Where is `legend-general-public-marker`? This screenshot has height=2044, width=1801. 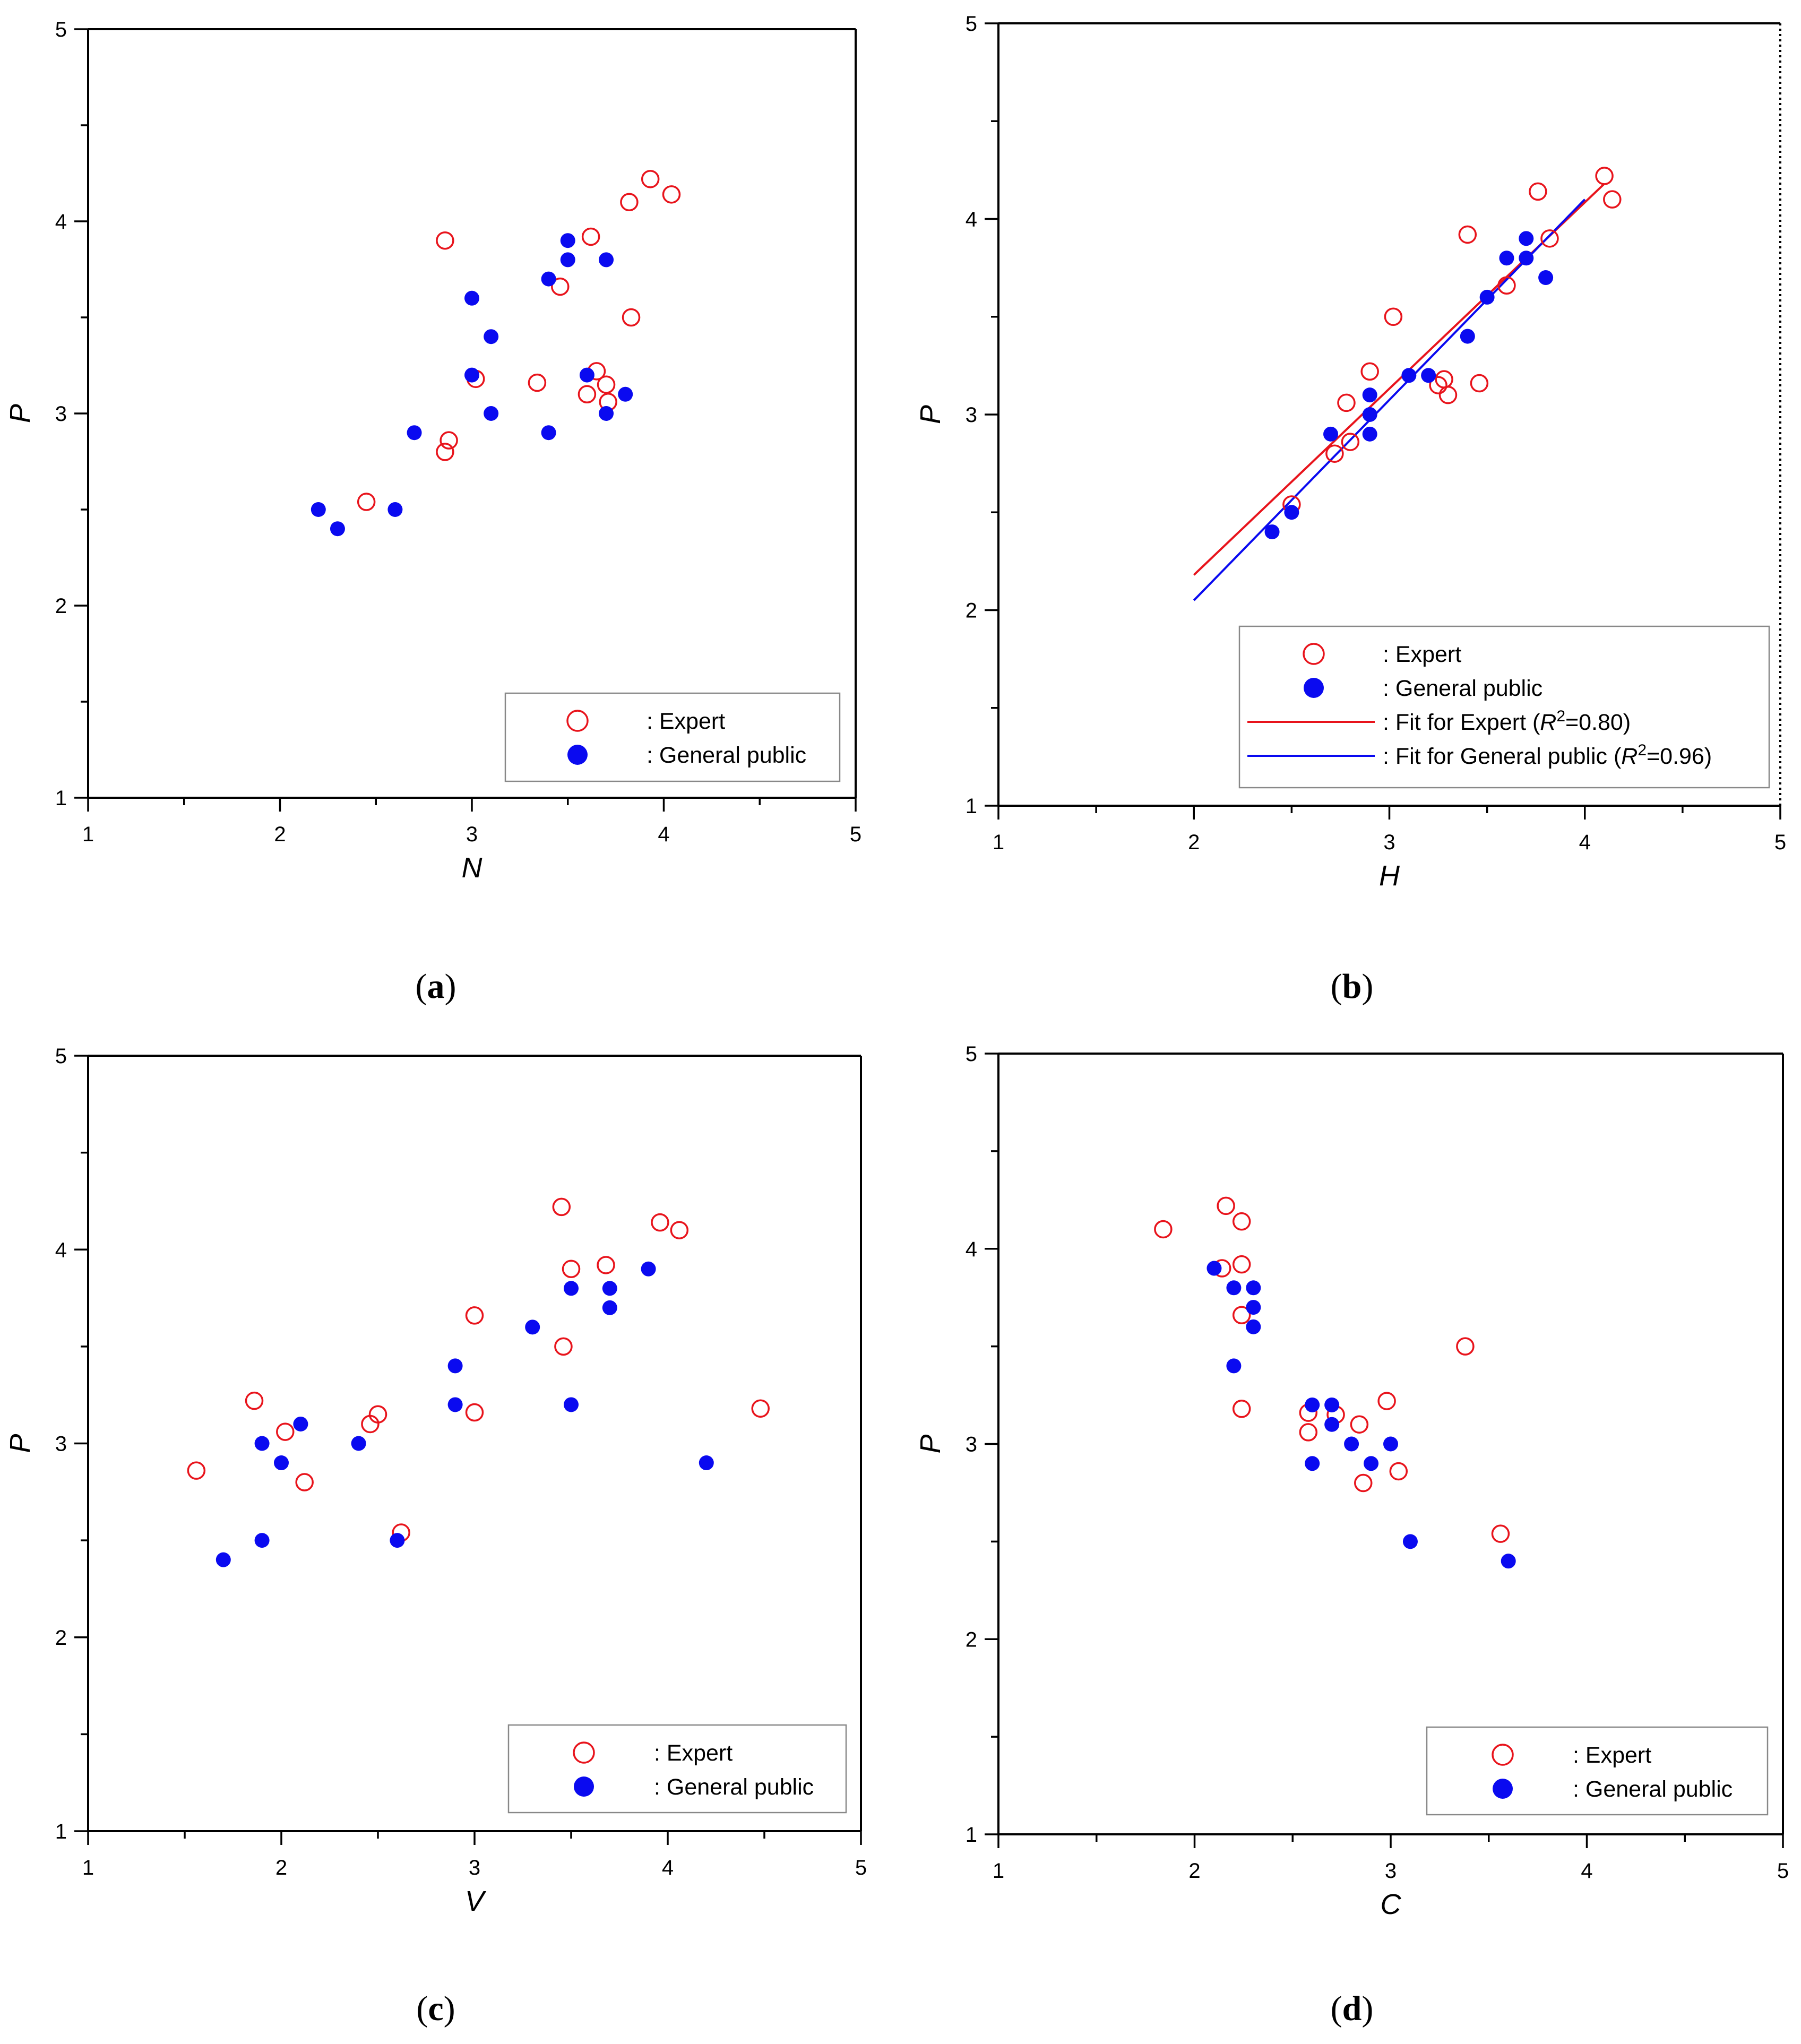
legend-general-public-marker is located at coordinates (1503, 1789).